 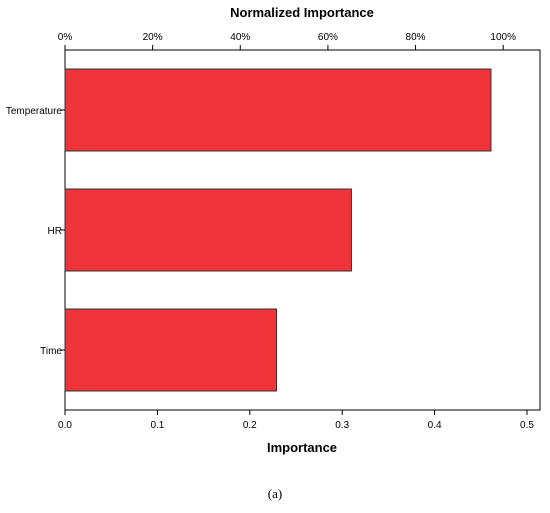 I want to click on x-tick-label: 0.3, so click(x=342, y=425).